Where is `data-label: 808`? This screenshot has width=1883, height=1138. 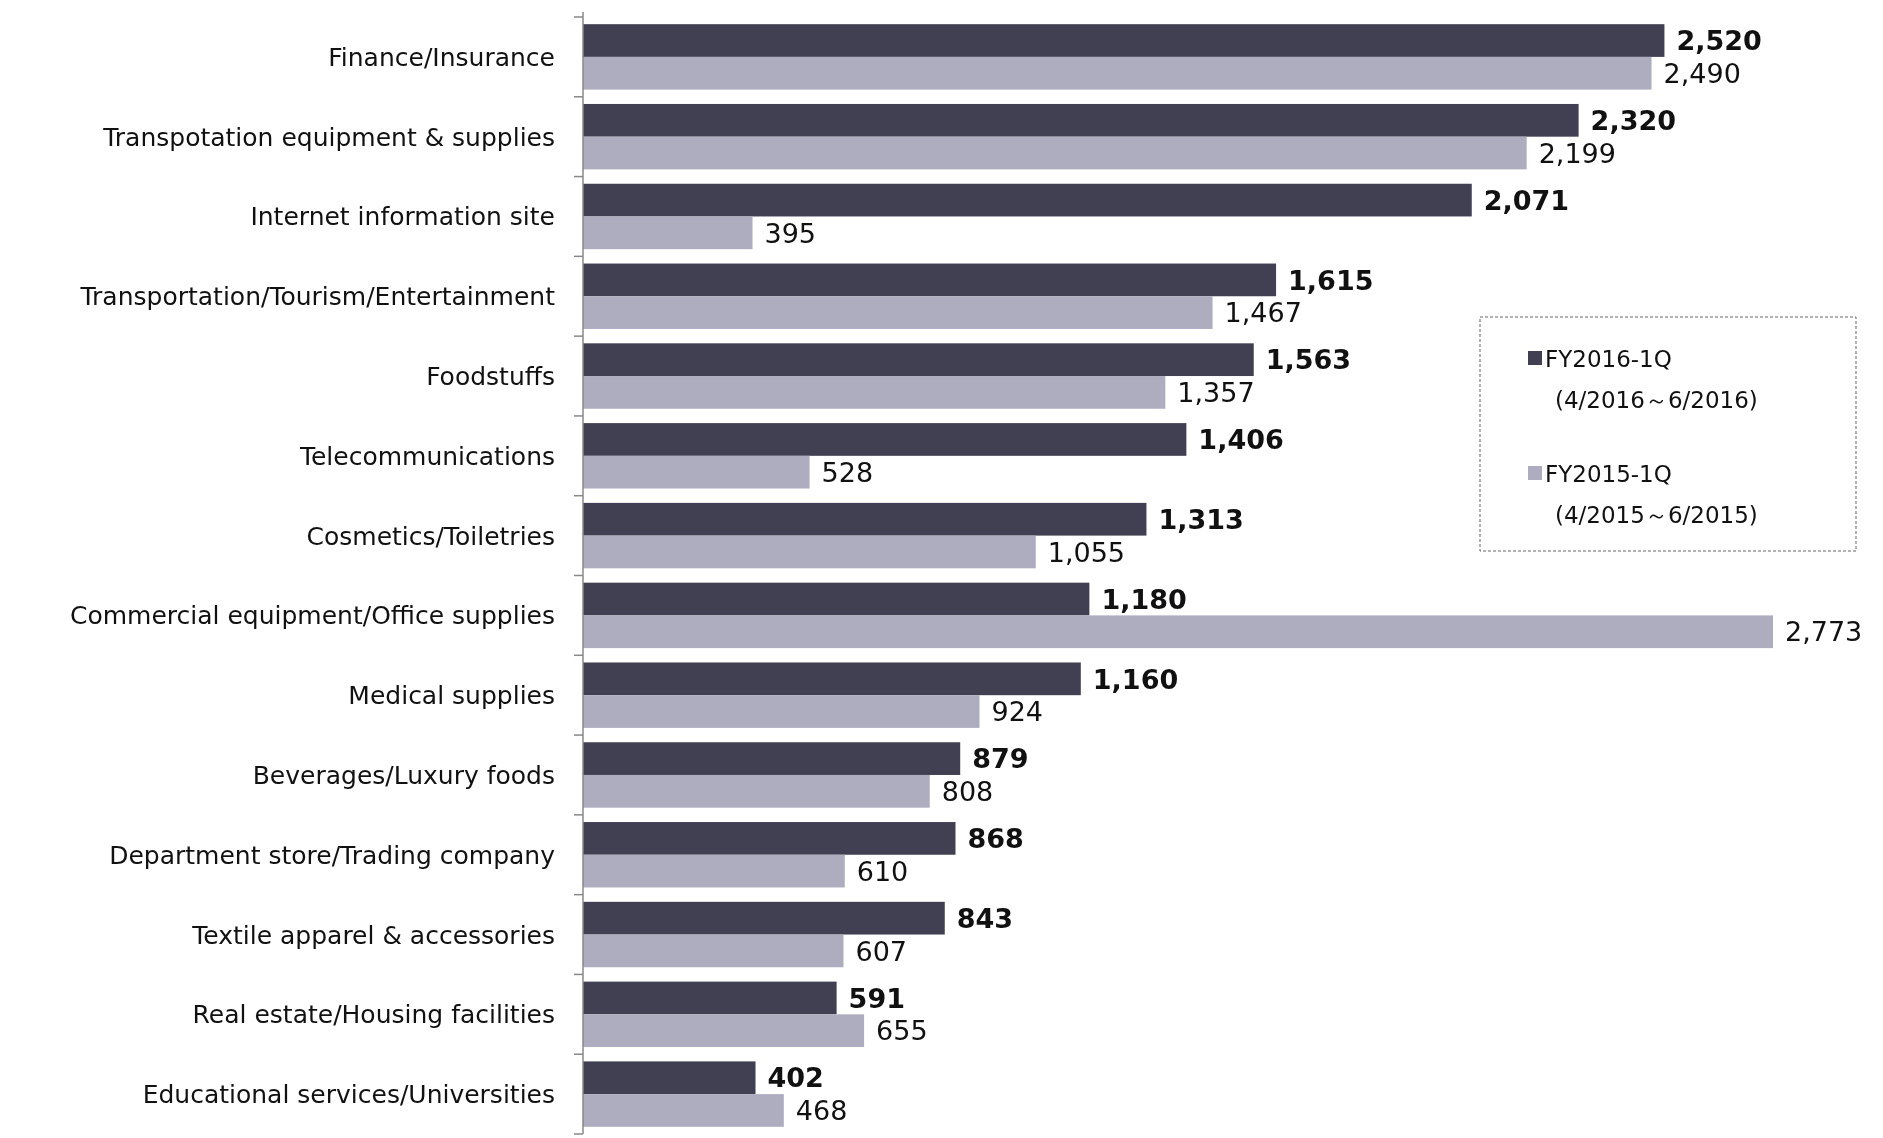 data-label: 808 is located at coordinates (967, 792).